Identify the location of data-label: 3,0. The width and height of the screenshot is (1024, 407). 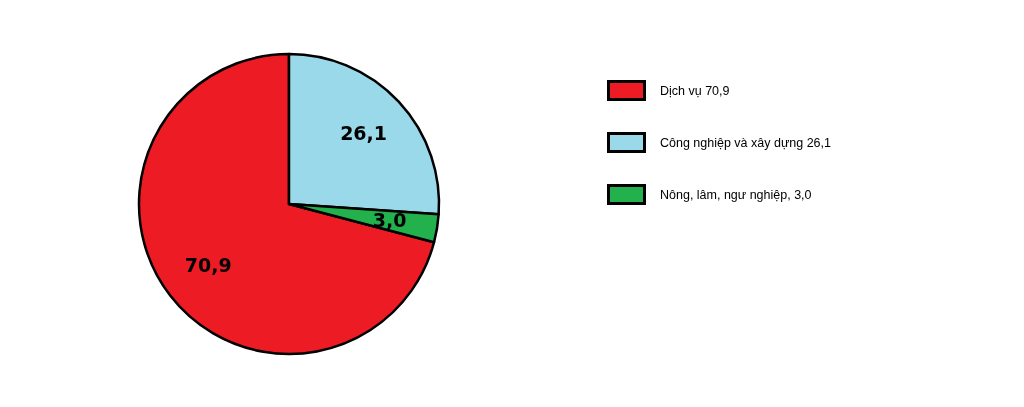
(389, 219).